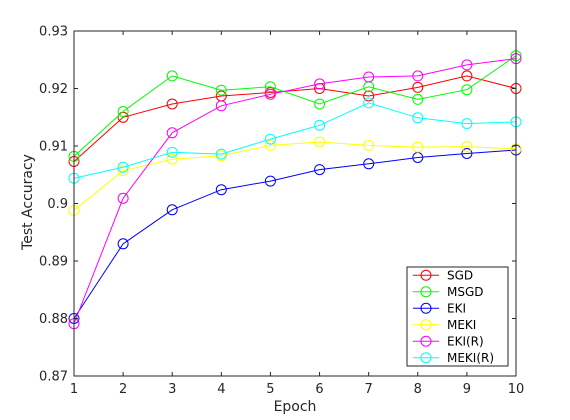 The width and height of the screenshot is (570, 420). What do you see at coordinates (295, 407) in the screenshot?
I see `x-axis-label: Epoch` at bounding box center [295, 407].